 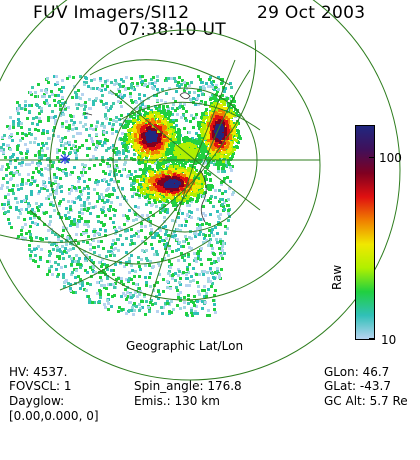 I want to click on colorbar-tick-label-100: 100, so click(x=390, y=158).